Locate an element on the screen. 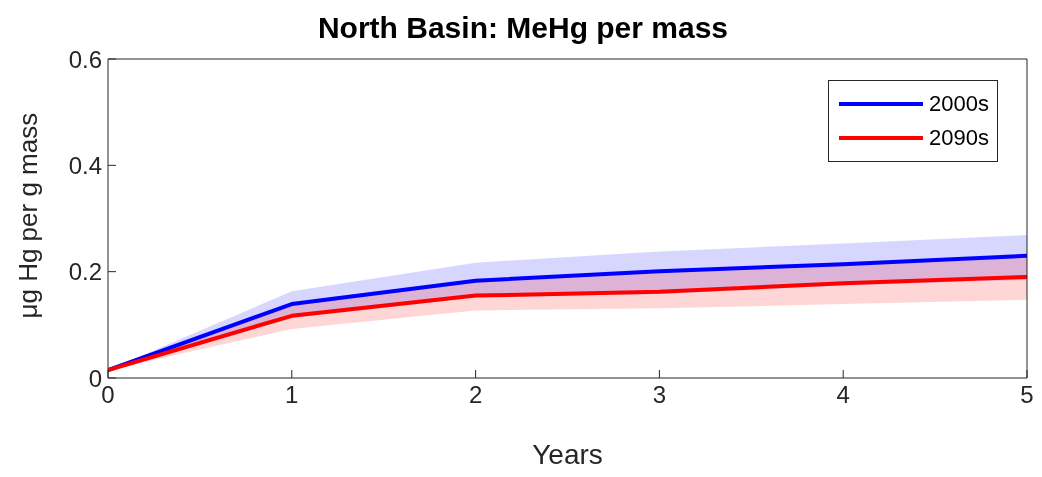  x-axis-title: Years is located at coordinates (567, 454).